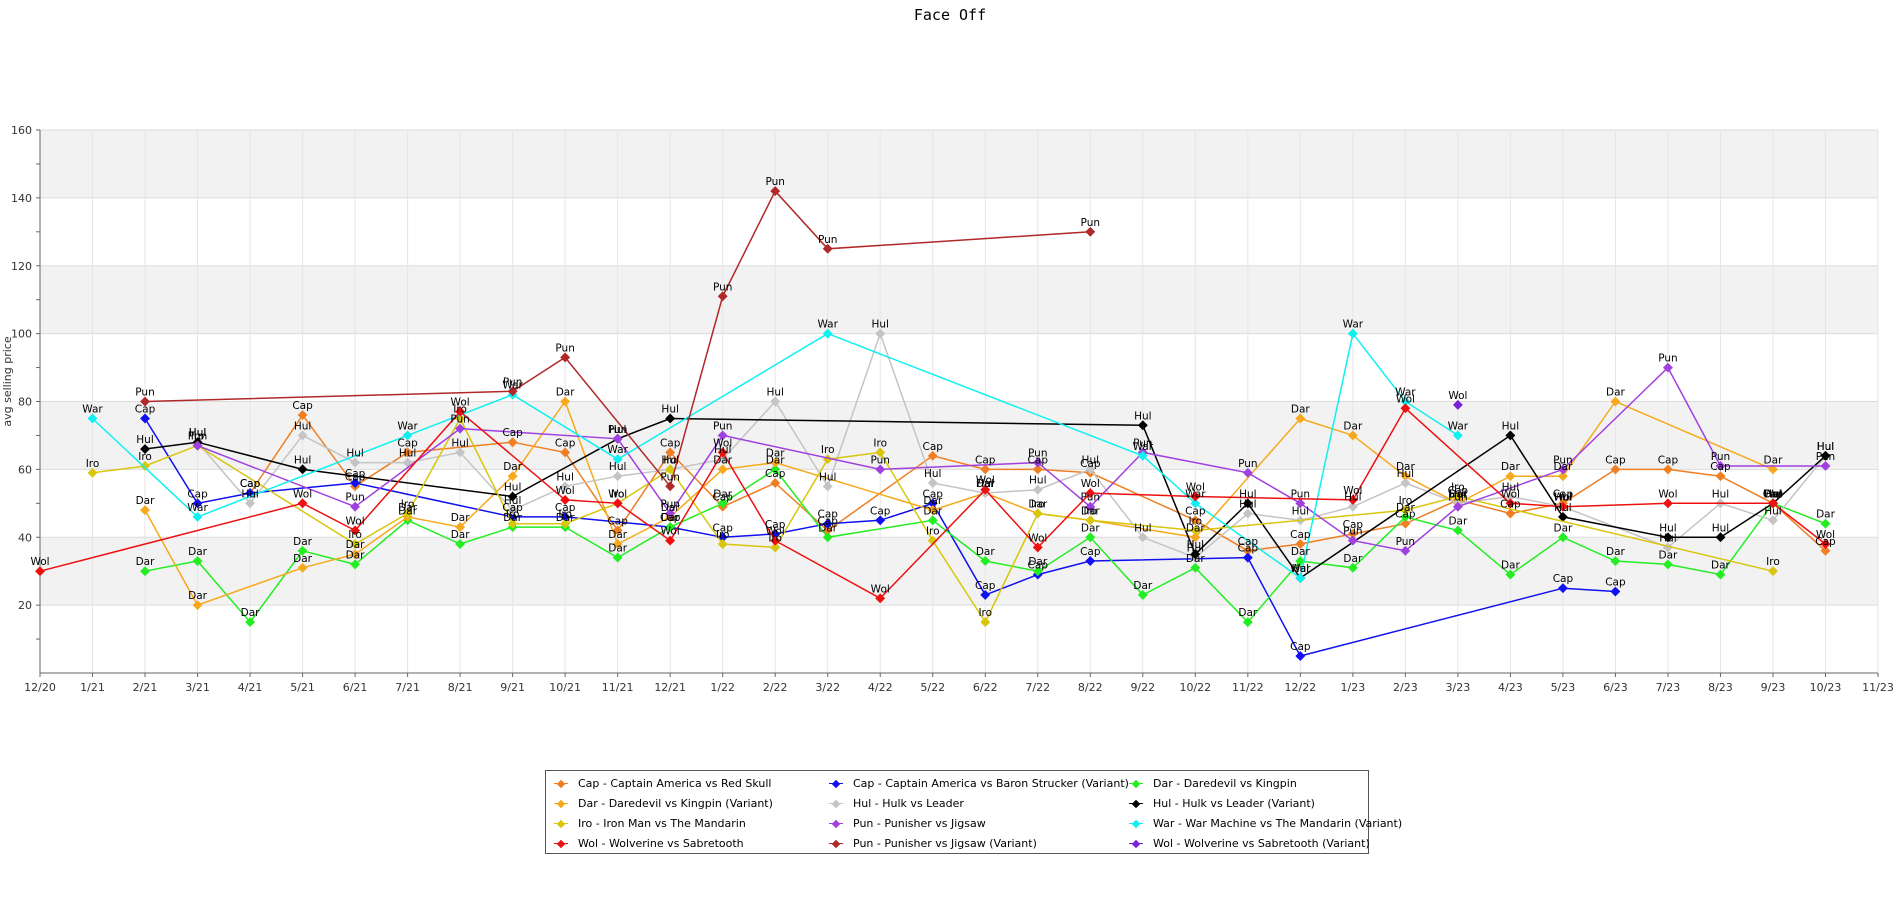  What do you see at coordinates (1142, 687) in the screenshot?
I see `x-tick-label: 9/22` at bounding box center [1142, 687].